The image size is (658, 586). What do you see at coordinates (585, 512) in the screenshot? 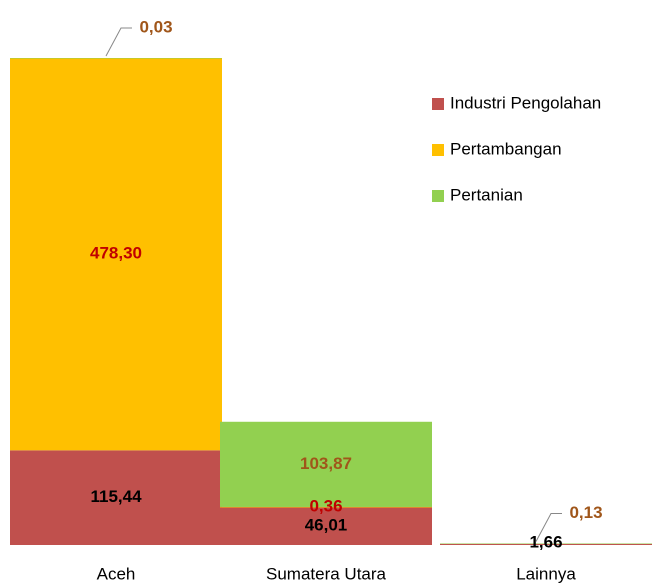
I see `value-label: 0,13` at bounding box center [585, 512].